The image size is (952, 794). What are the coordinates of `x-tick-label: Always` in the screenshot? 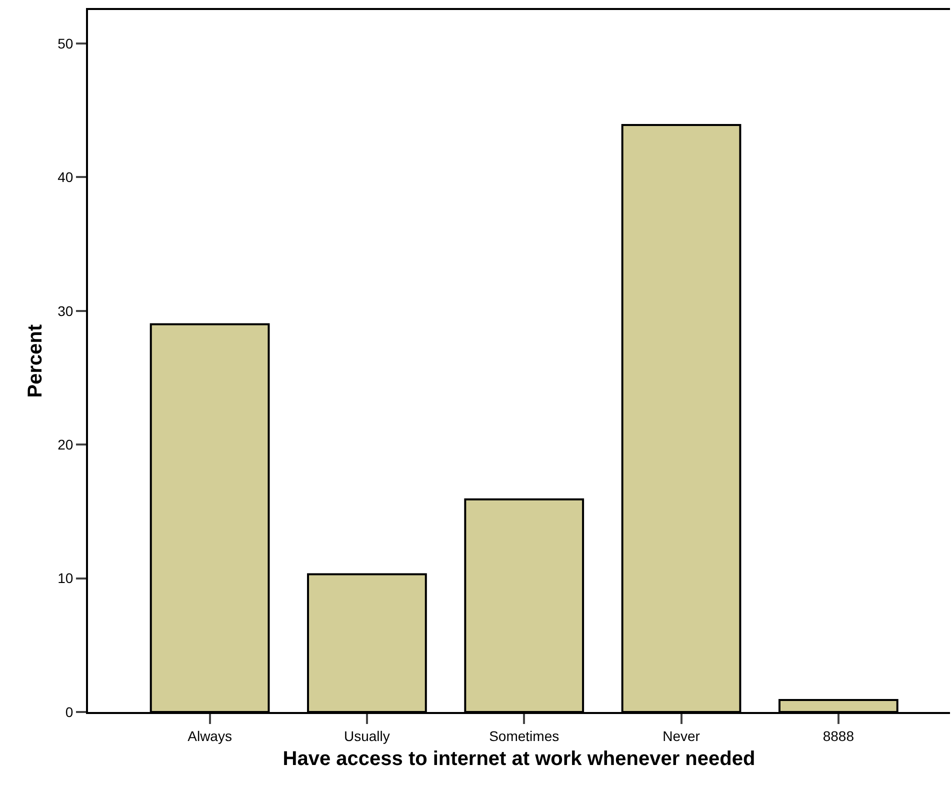 It's located at (210, 736).